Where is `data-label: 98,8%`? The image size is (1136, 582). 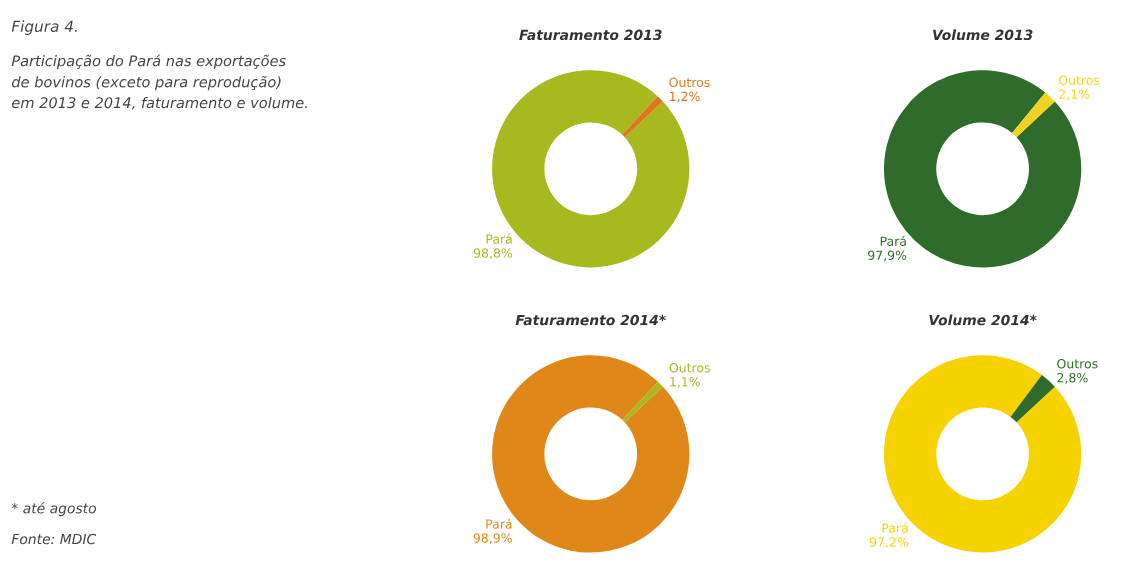 data-label: 98,8% is located at coordinates (493, 254).